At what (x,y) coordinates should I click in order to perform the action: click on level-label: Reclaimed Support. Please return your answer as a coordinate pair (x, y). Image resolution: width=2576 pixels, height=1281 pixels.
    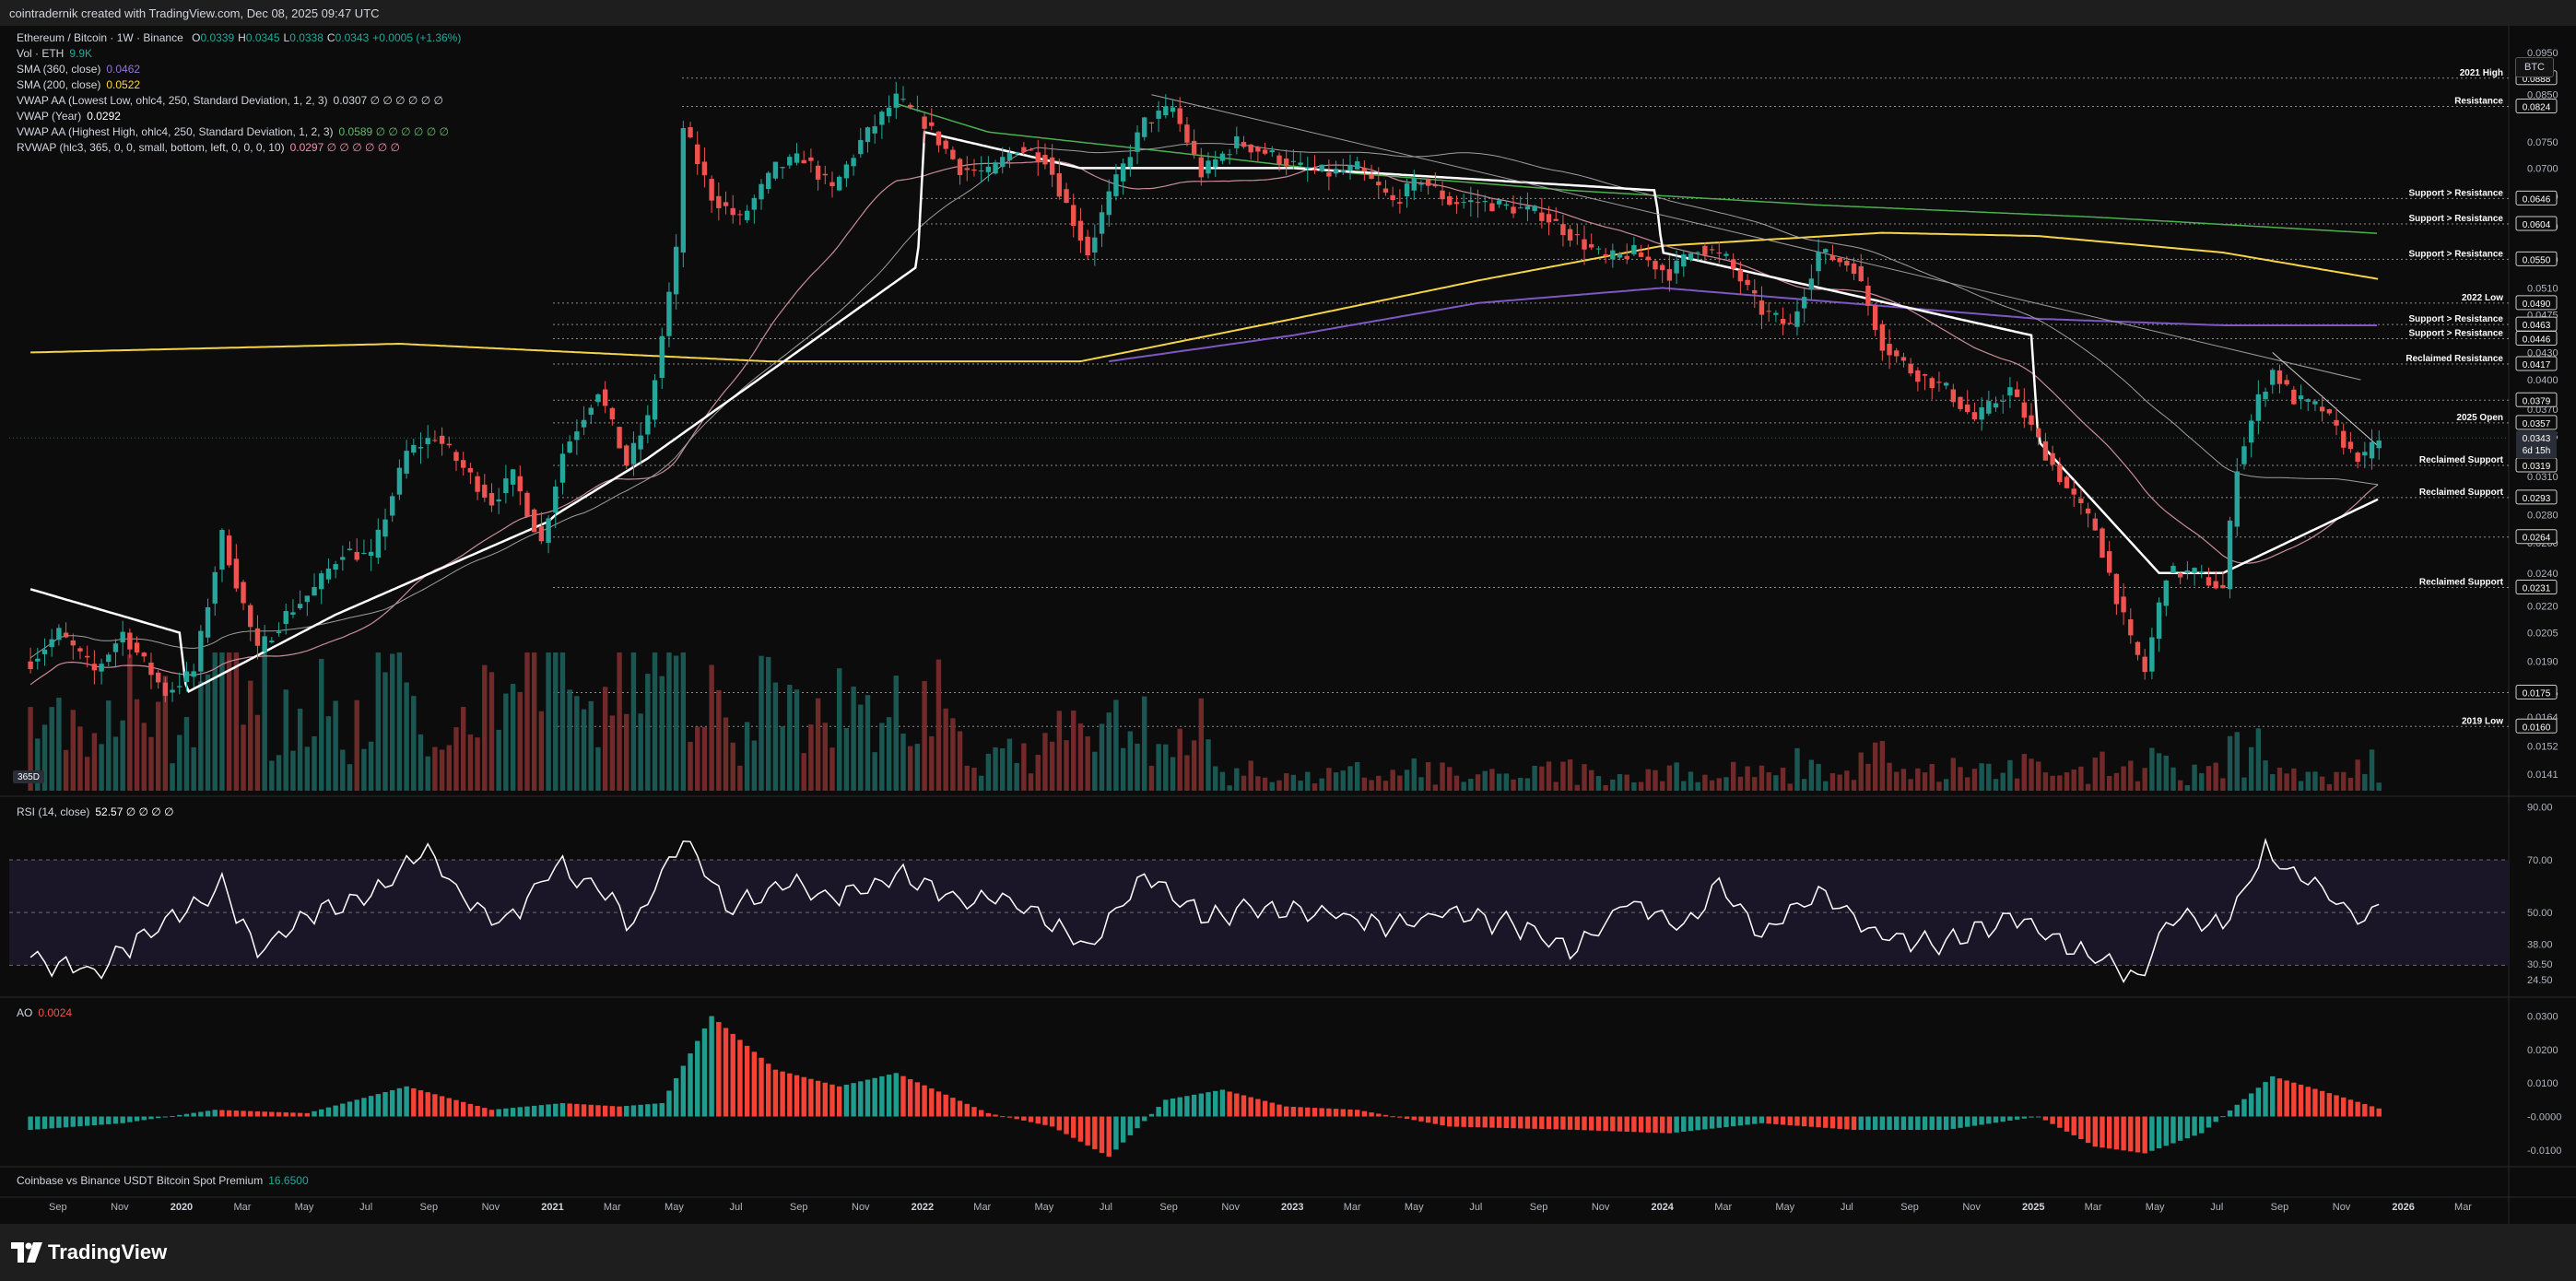
    Looking at the image, I should click on (2461, 583).